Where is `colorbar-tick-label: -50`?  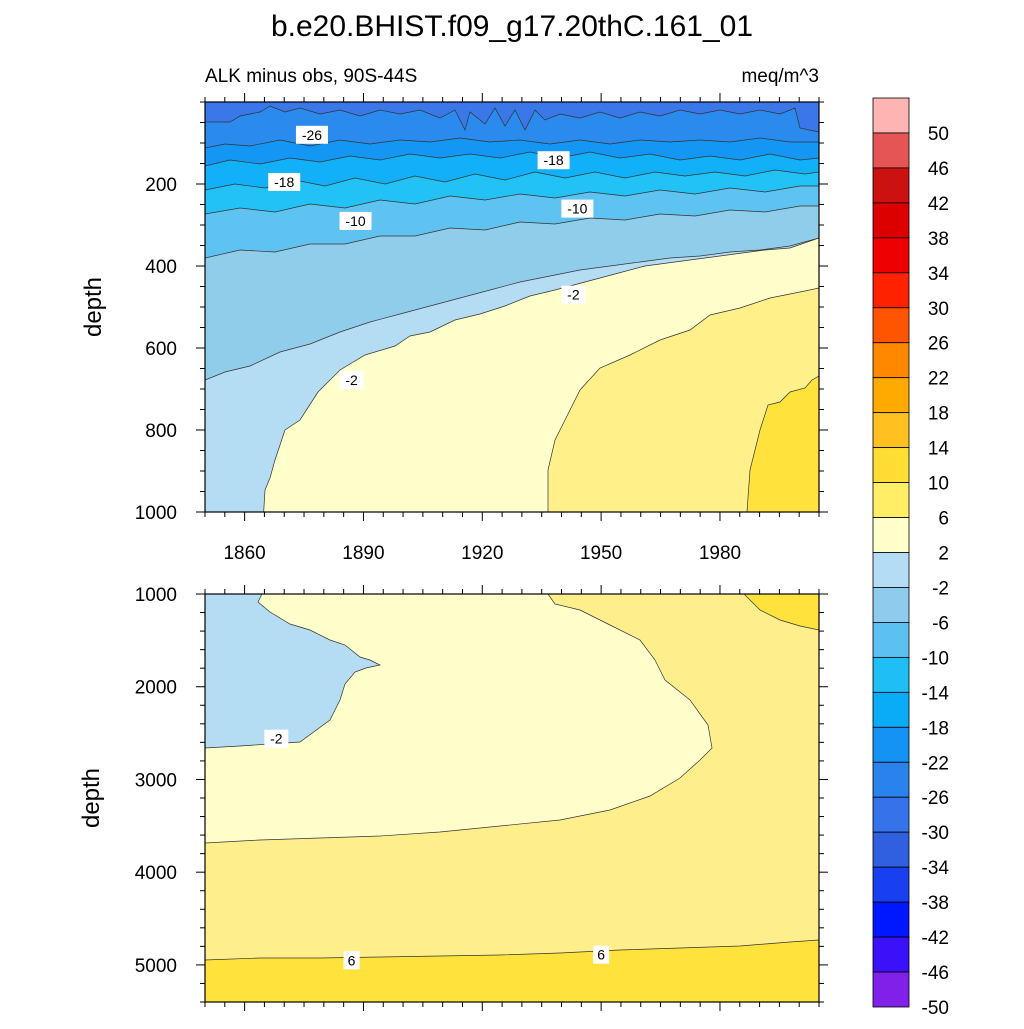 colorbar-tick-label: -50 is located at coordinates (935, 1008).